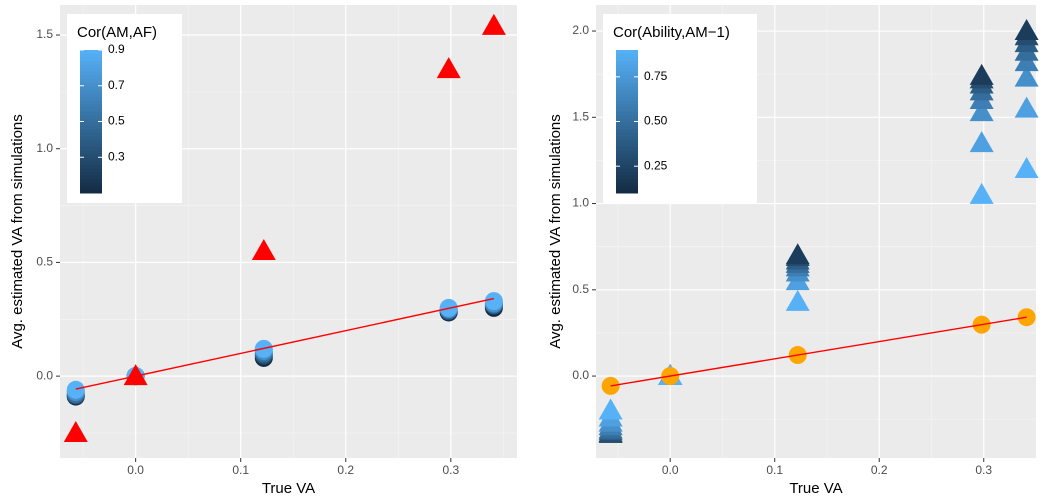 The image size is (1044, 498). I want to click on legend-tick-label: 0.7, so click(116, 85).